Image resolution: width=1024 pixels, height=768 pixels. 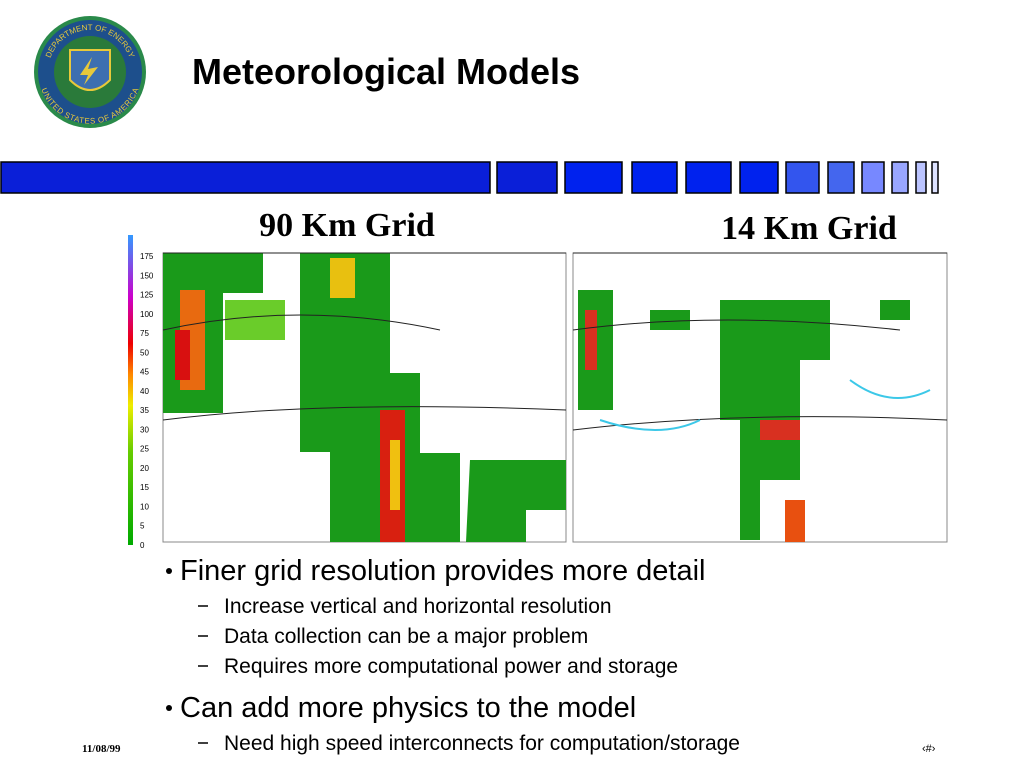 I want to click on title: Meteorological Models, so click(x=386, y=71).